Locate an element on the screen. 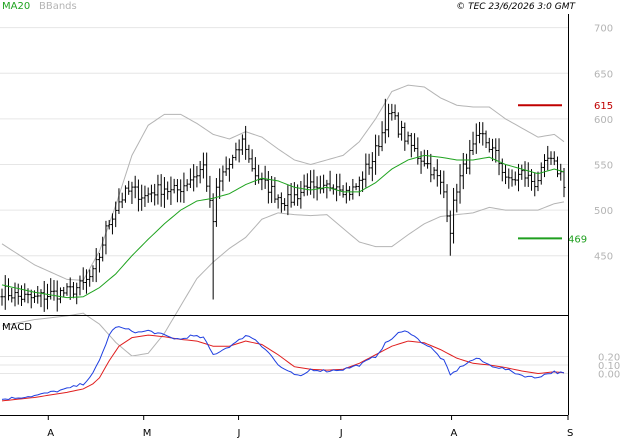  price-tick-label: 650 is located at coordinates (603, 74).